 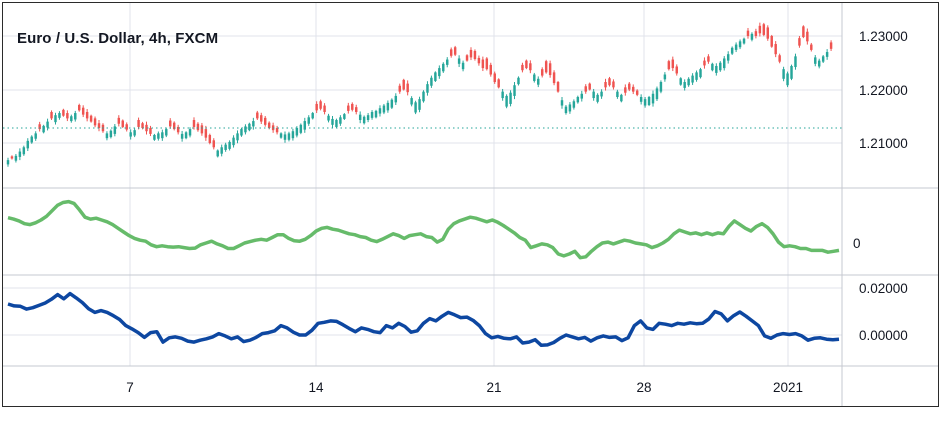 I want to click on momentum-line, so click(x=423, y=319).